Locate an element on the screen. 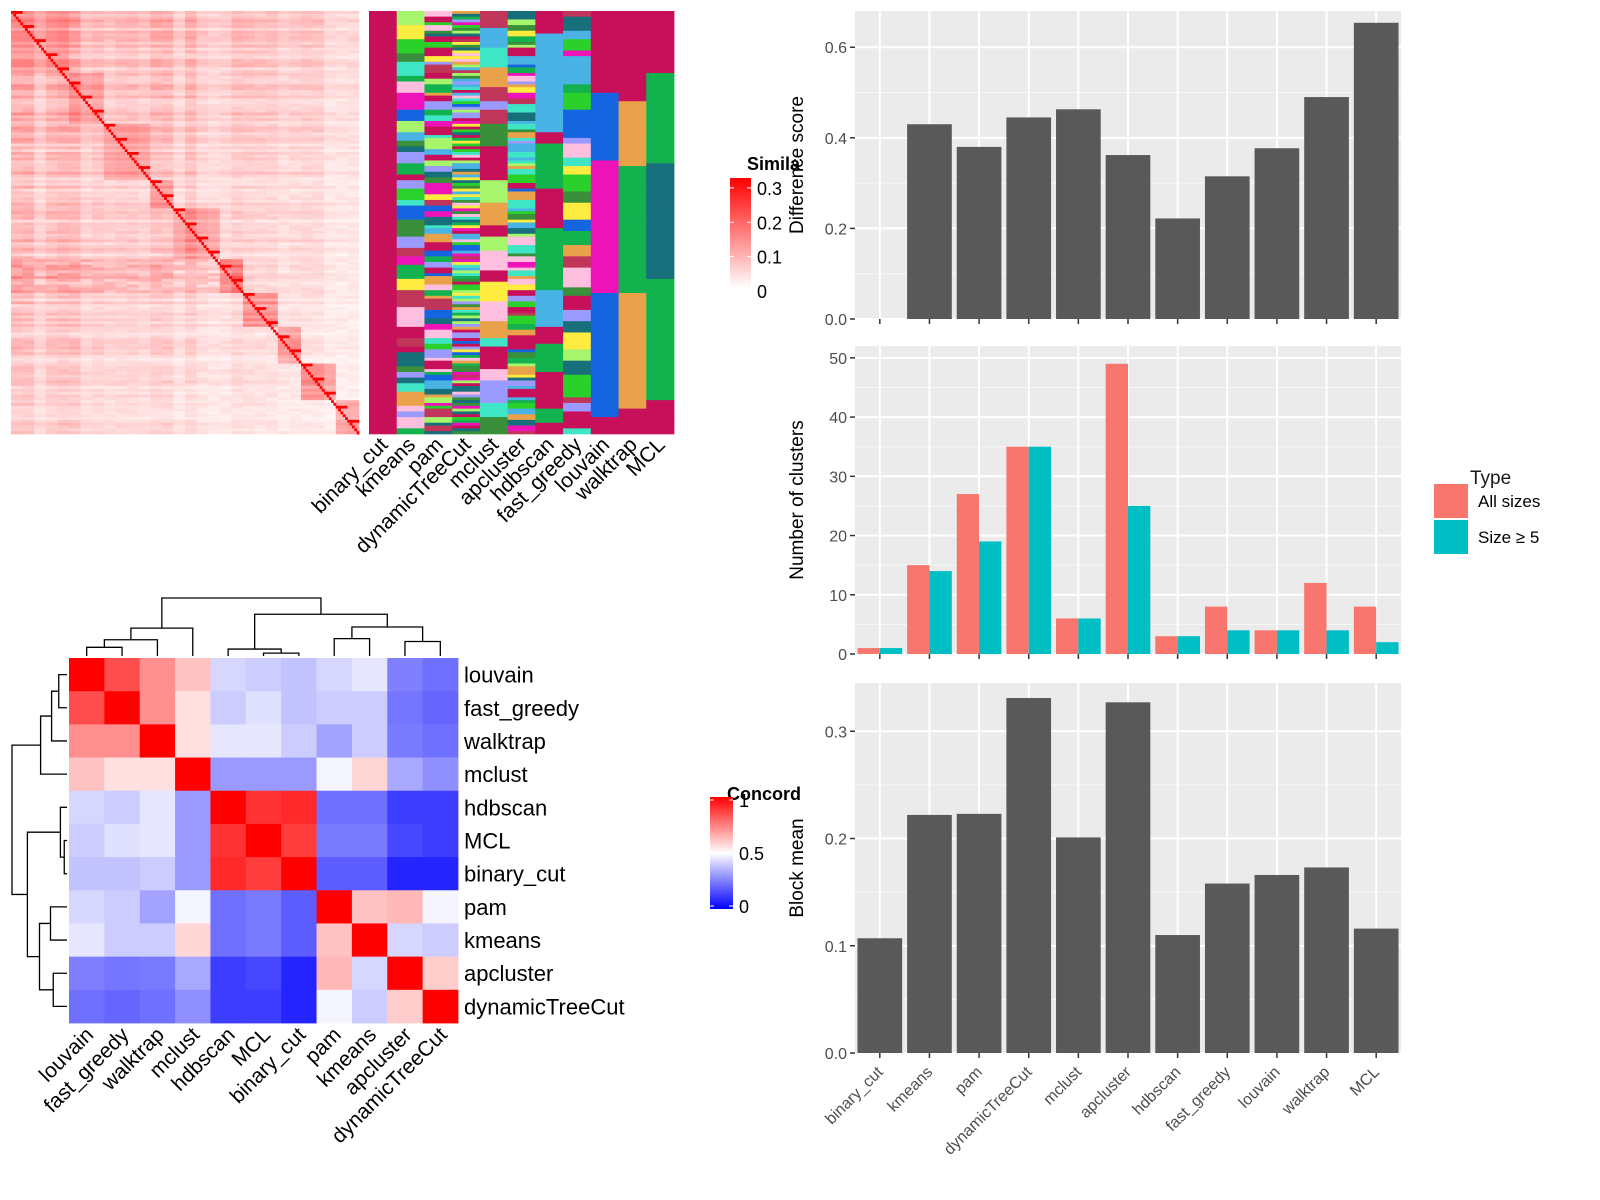 The image size is (1600, 1200). membership-cell-pam is located at coordinates (438, 87).